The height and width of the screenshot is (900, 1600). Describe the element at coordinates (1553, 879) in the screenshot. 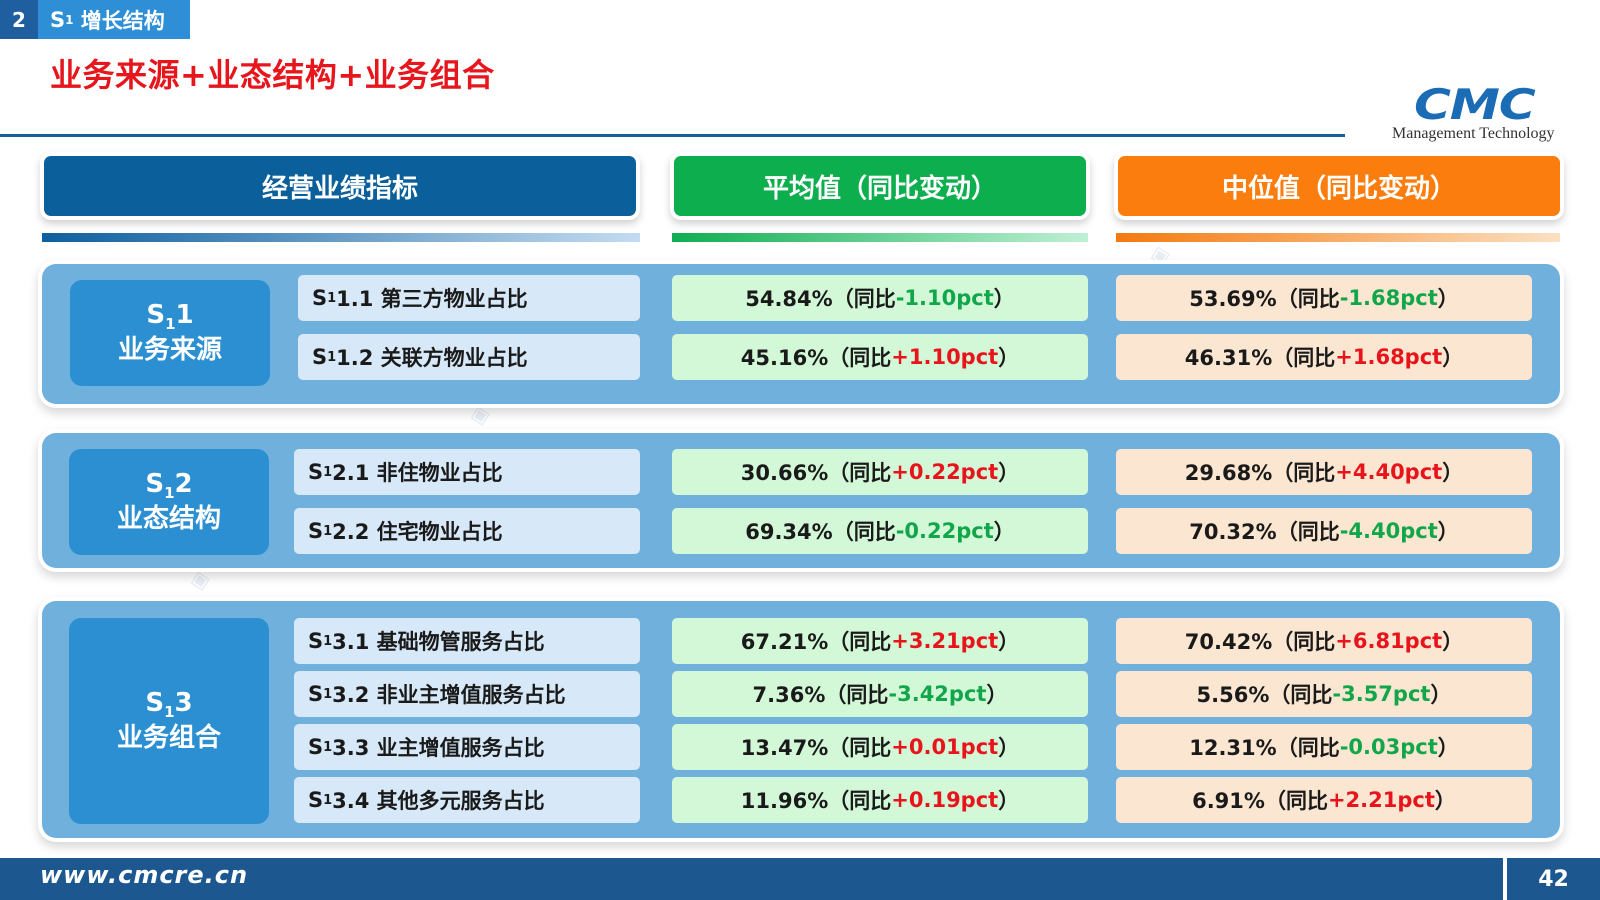

I see `page-number: 42` at that location.